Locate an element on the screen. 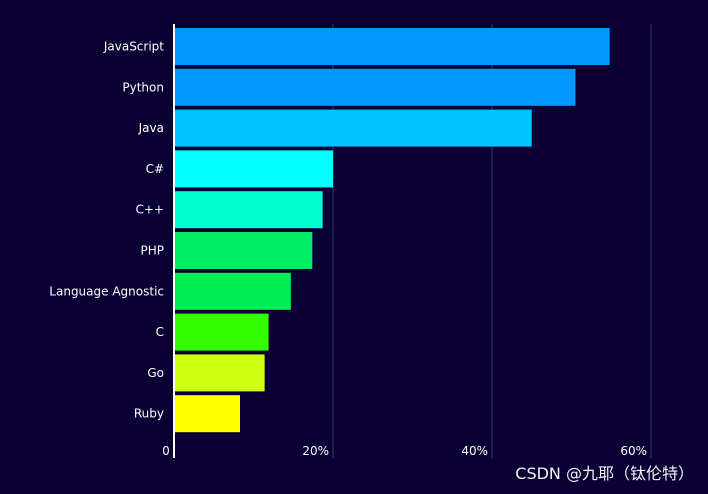 This screenshot has height=494, width=708. category-label-6: Language Agnostic is located at coordinates (106, 291).